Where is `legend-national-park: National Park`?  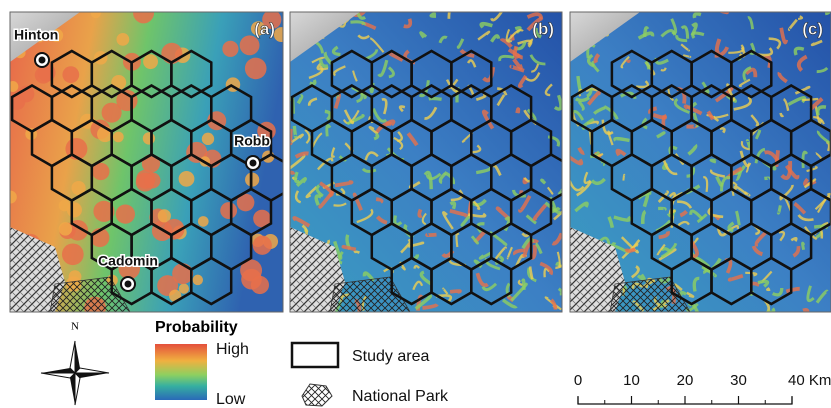 legend-national-park: National Park is located at coordinates (400, 396).